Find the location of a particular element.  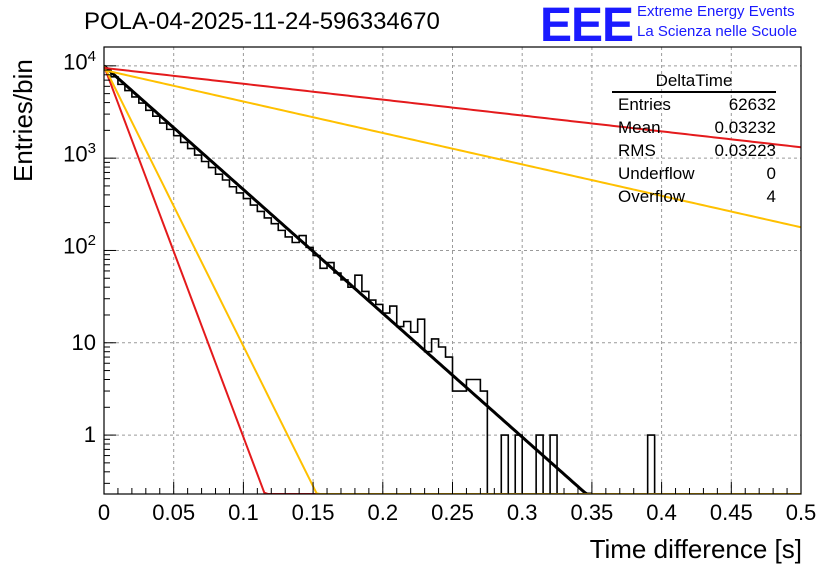

x-tick-label: 0.45 is located at coordinates (731, 512).